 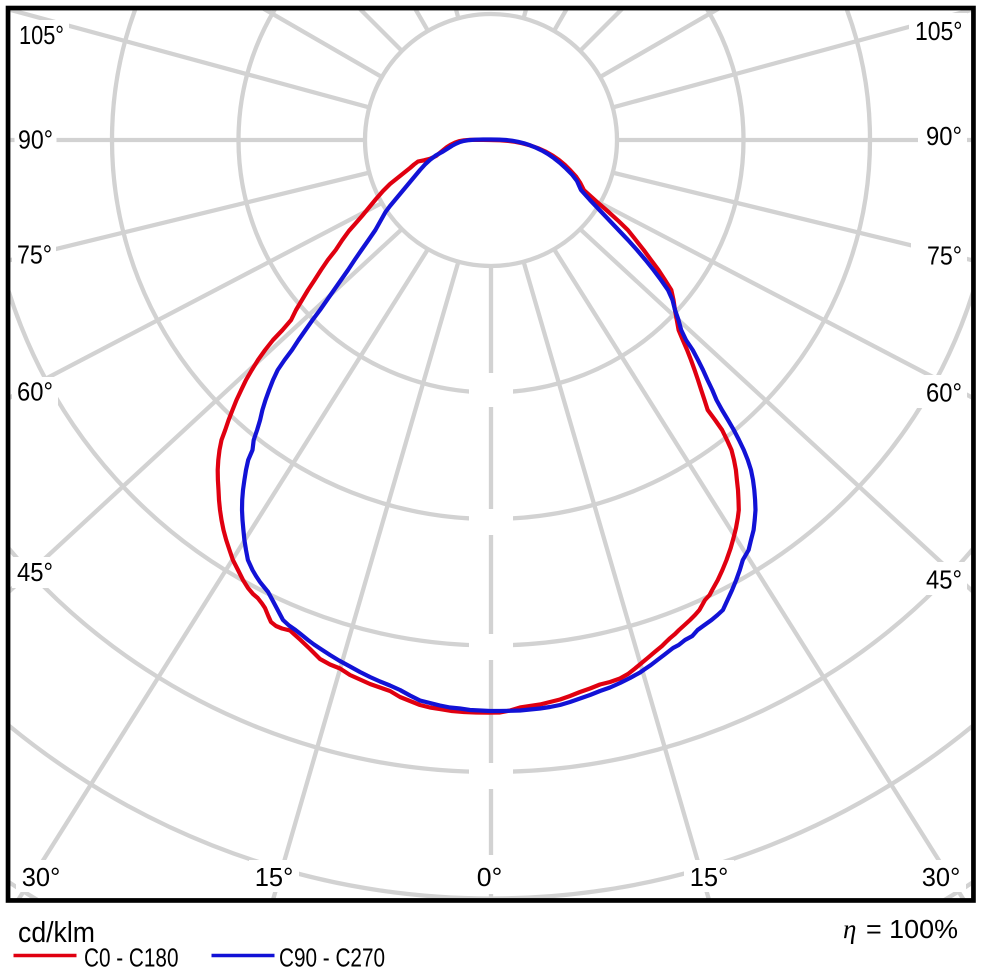 I want to click on svg-text: η, so click(x=849, y=929).